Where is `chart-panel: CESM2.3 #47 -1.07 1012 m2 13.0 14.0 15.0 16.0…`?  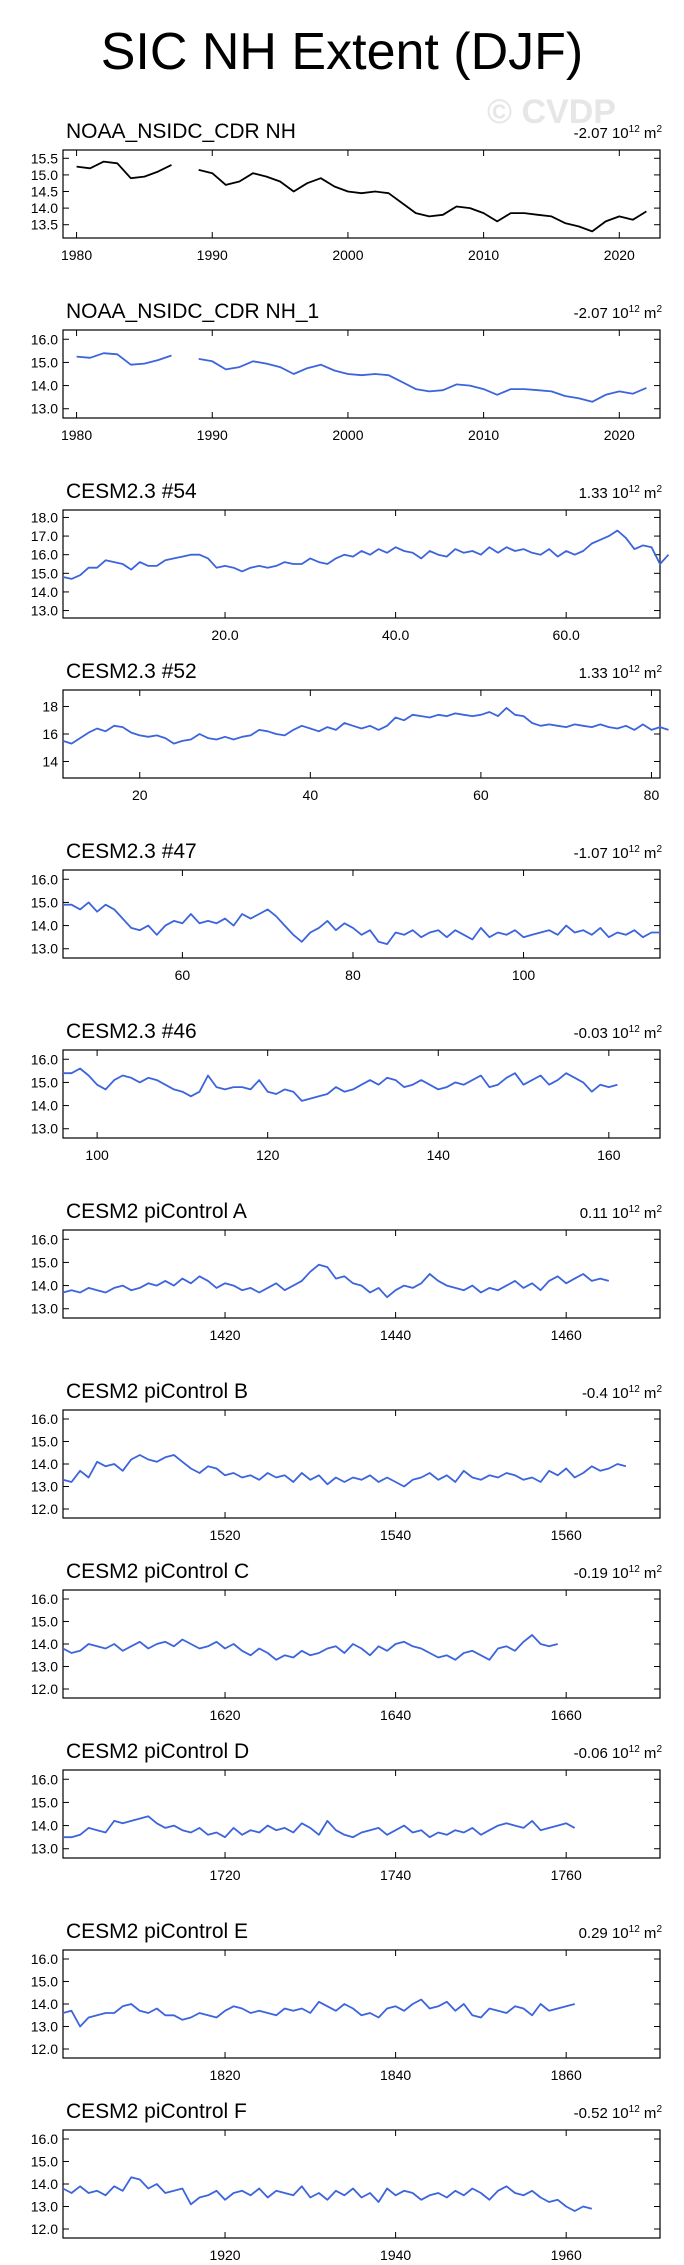
chart-panel: CESM2.3 #47 -1.07 1012 m2 13.0 14.0 15.0 16.0… is located at coordinates (347, 911).